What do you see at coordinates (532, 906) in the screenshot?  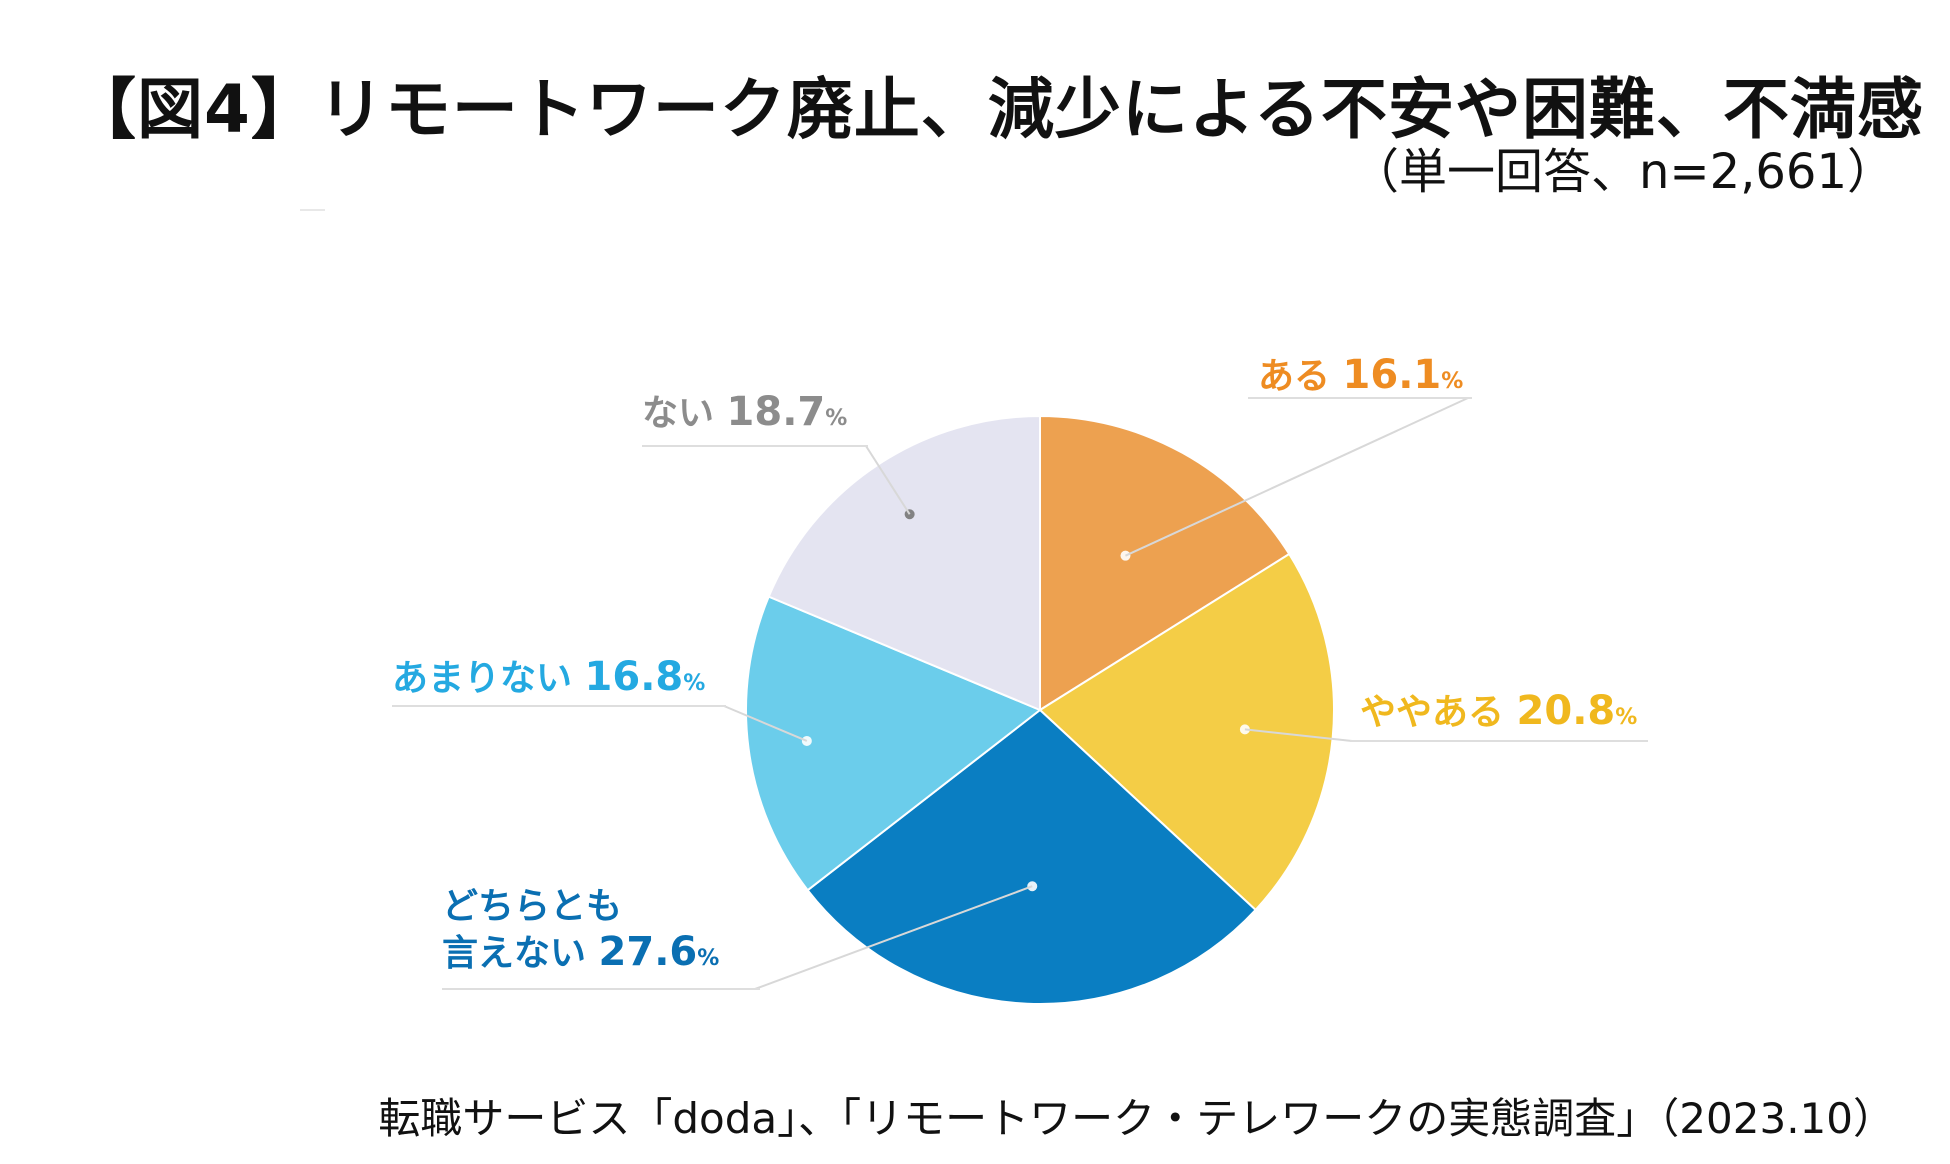 I see `slice-label: どちらとも` at bounding box center [532, 906].